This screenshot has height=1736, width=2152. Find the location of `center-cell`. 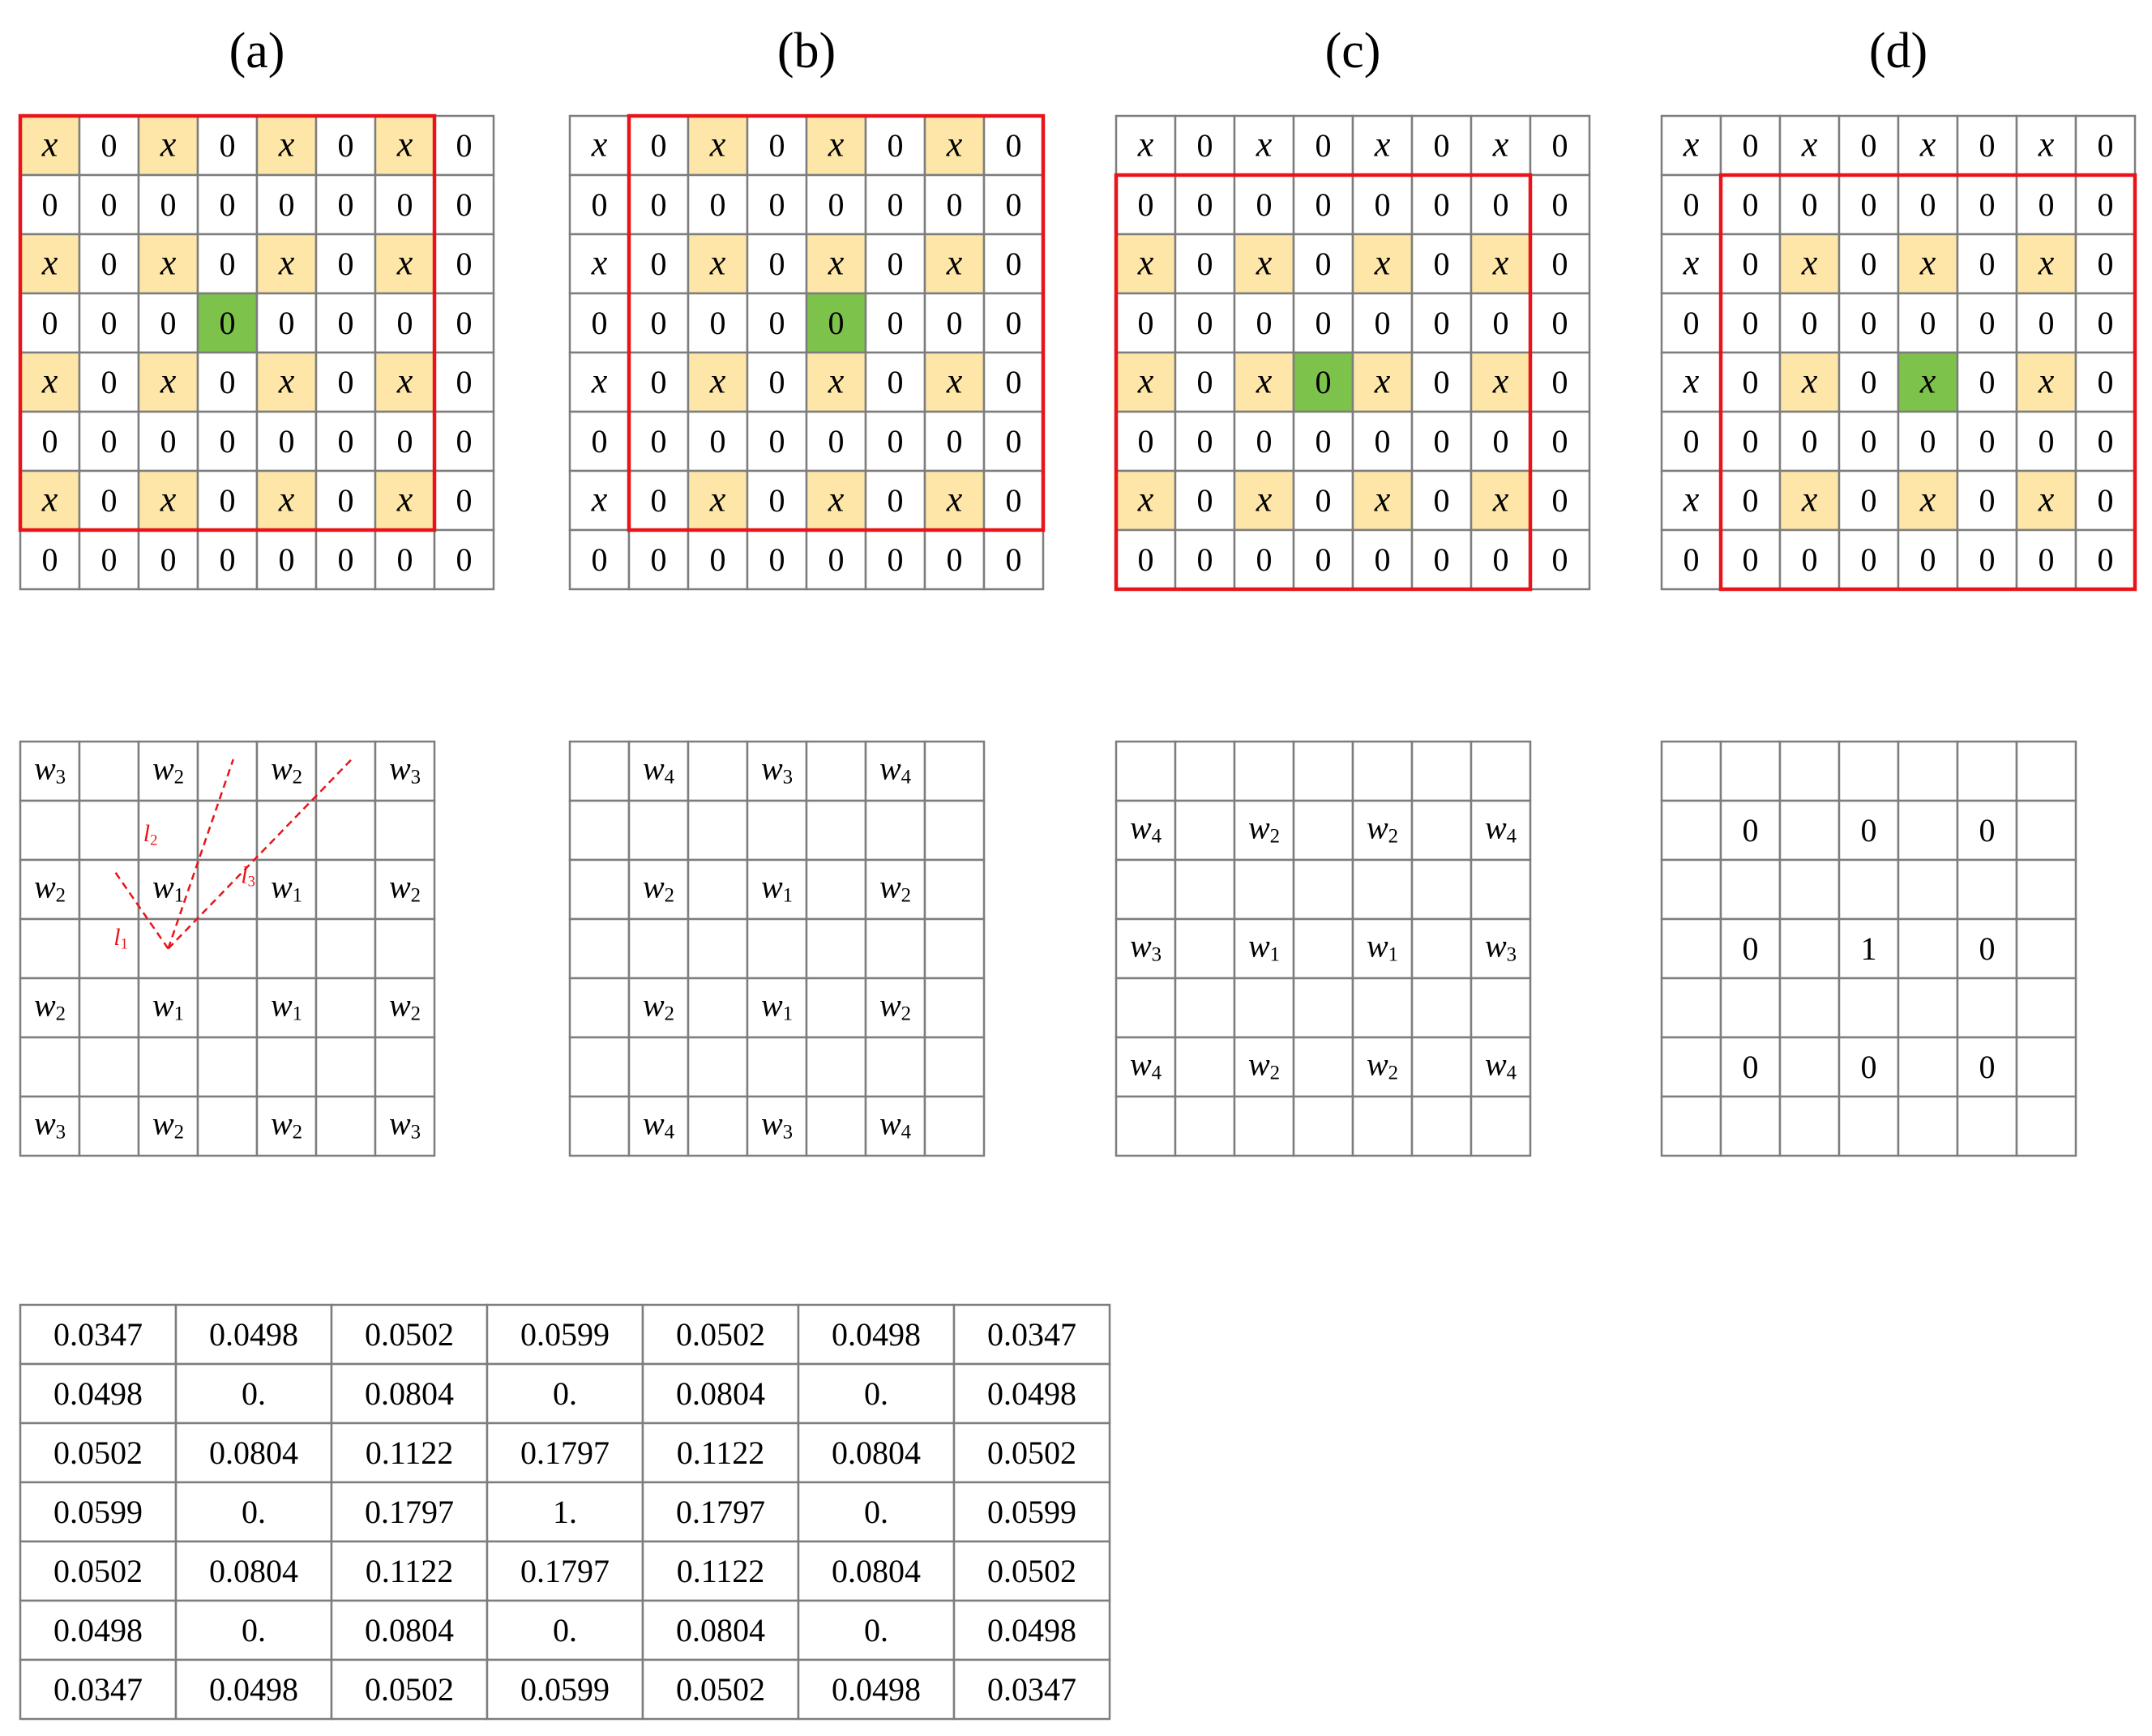

center-cell is located at coordinates (1323, 382).